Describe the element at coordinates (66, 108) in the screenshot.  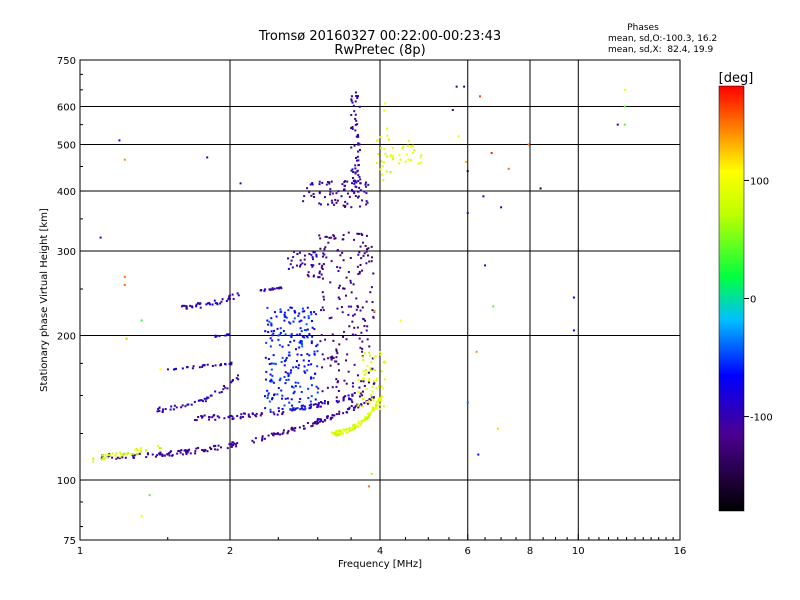
I see `y-tick-label: 600` at that location.